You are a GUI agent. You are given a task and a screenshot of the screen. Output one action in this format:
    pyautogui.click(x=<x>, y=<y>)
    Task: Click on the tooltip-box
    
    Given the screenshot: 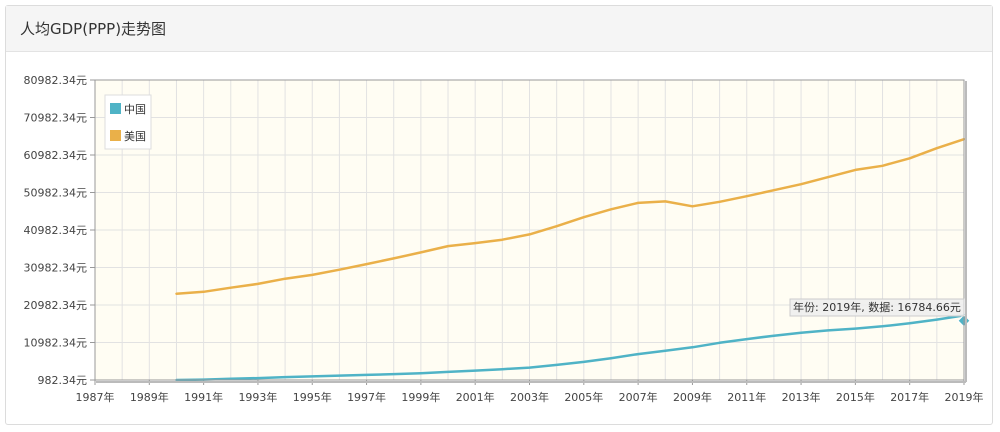 What is the action you would take?
    pyautogui.click(x=877, y=307)
    